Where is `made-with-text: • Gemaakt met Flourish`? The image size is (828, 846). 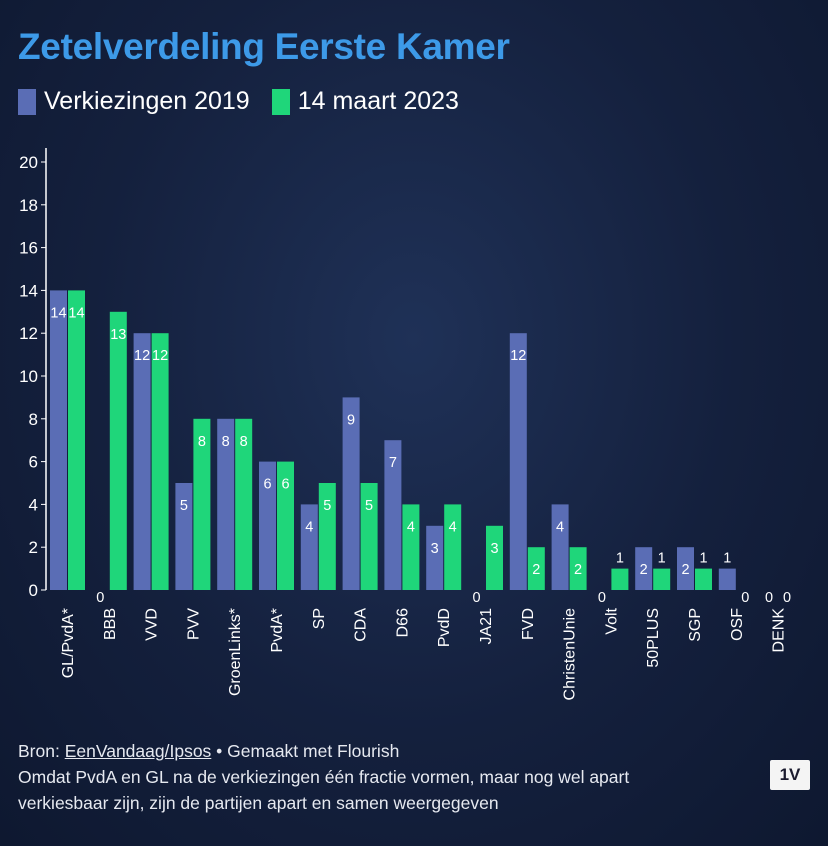 made-with-text: • Gemaakt met Flourish is located at coordinates (305, 751).